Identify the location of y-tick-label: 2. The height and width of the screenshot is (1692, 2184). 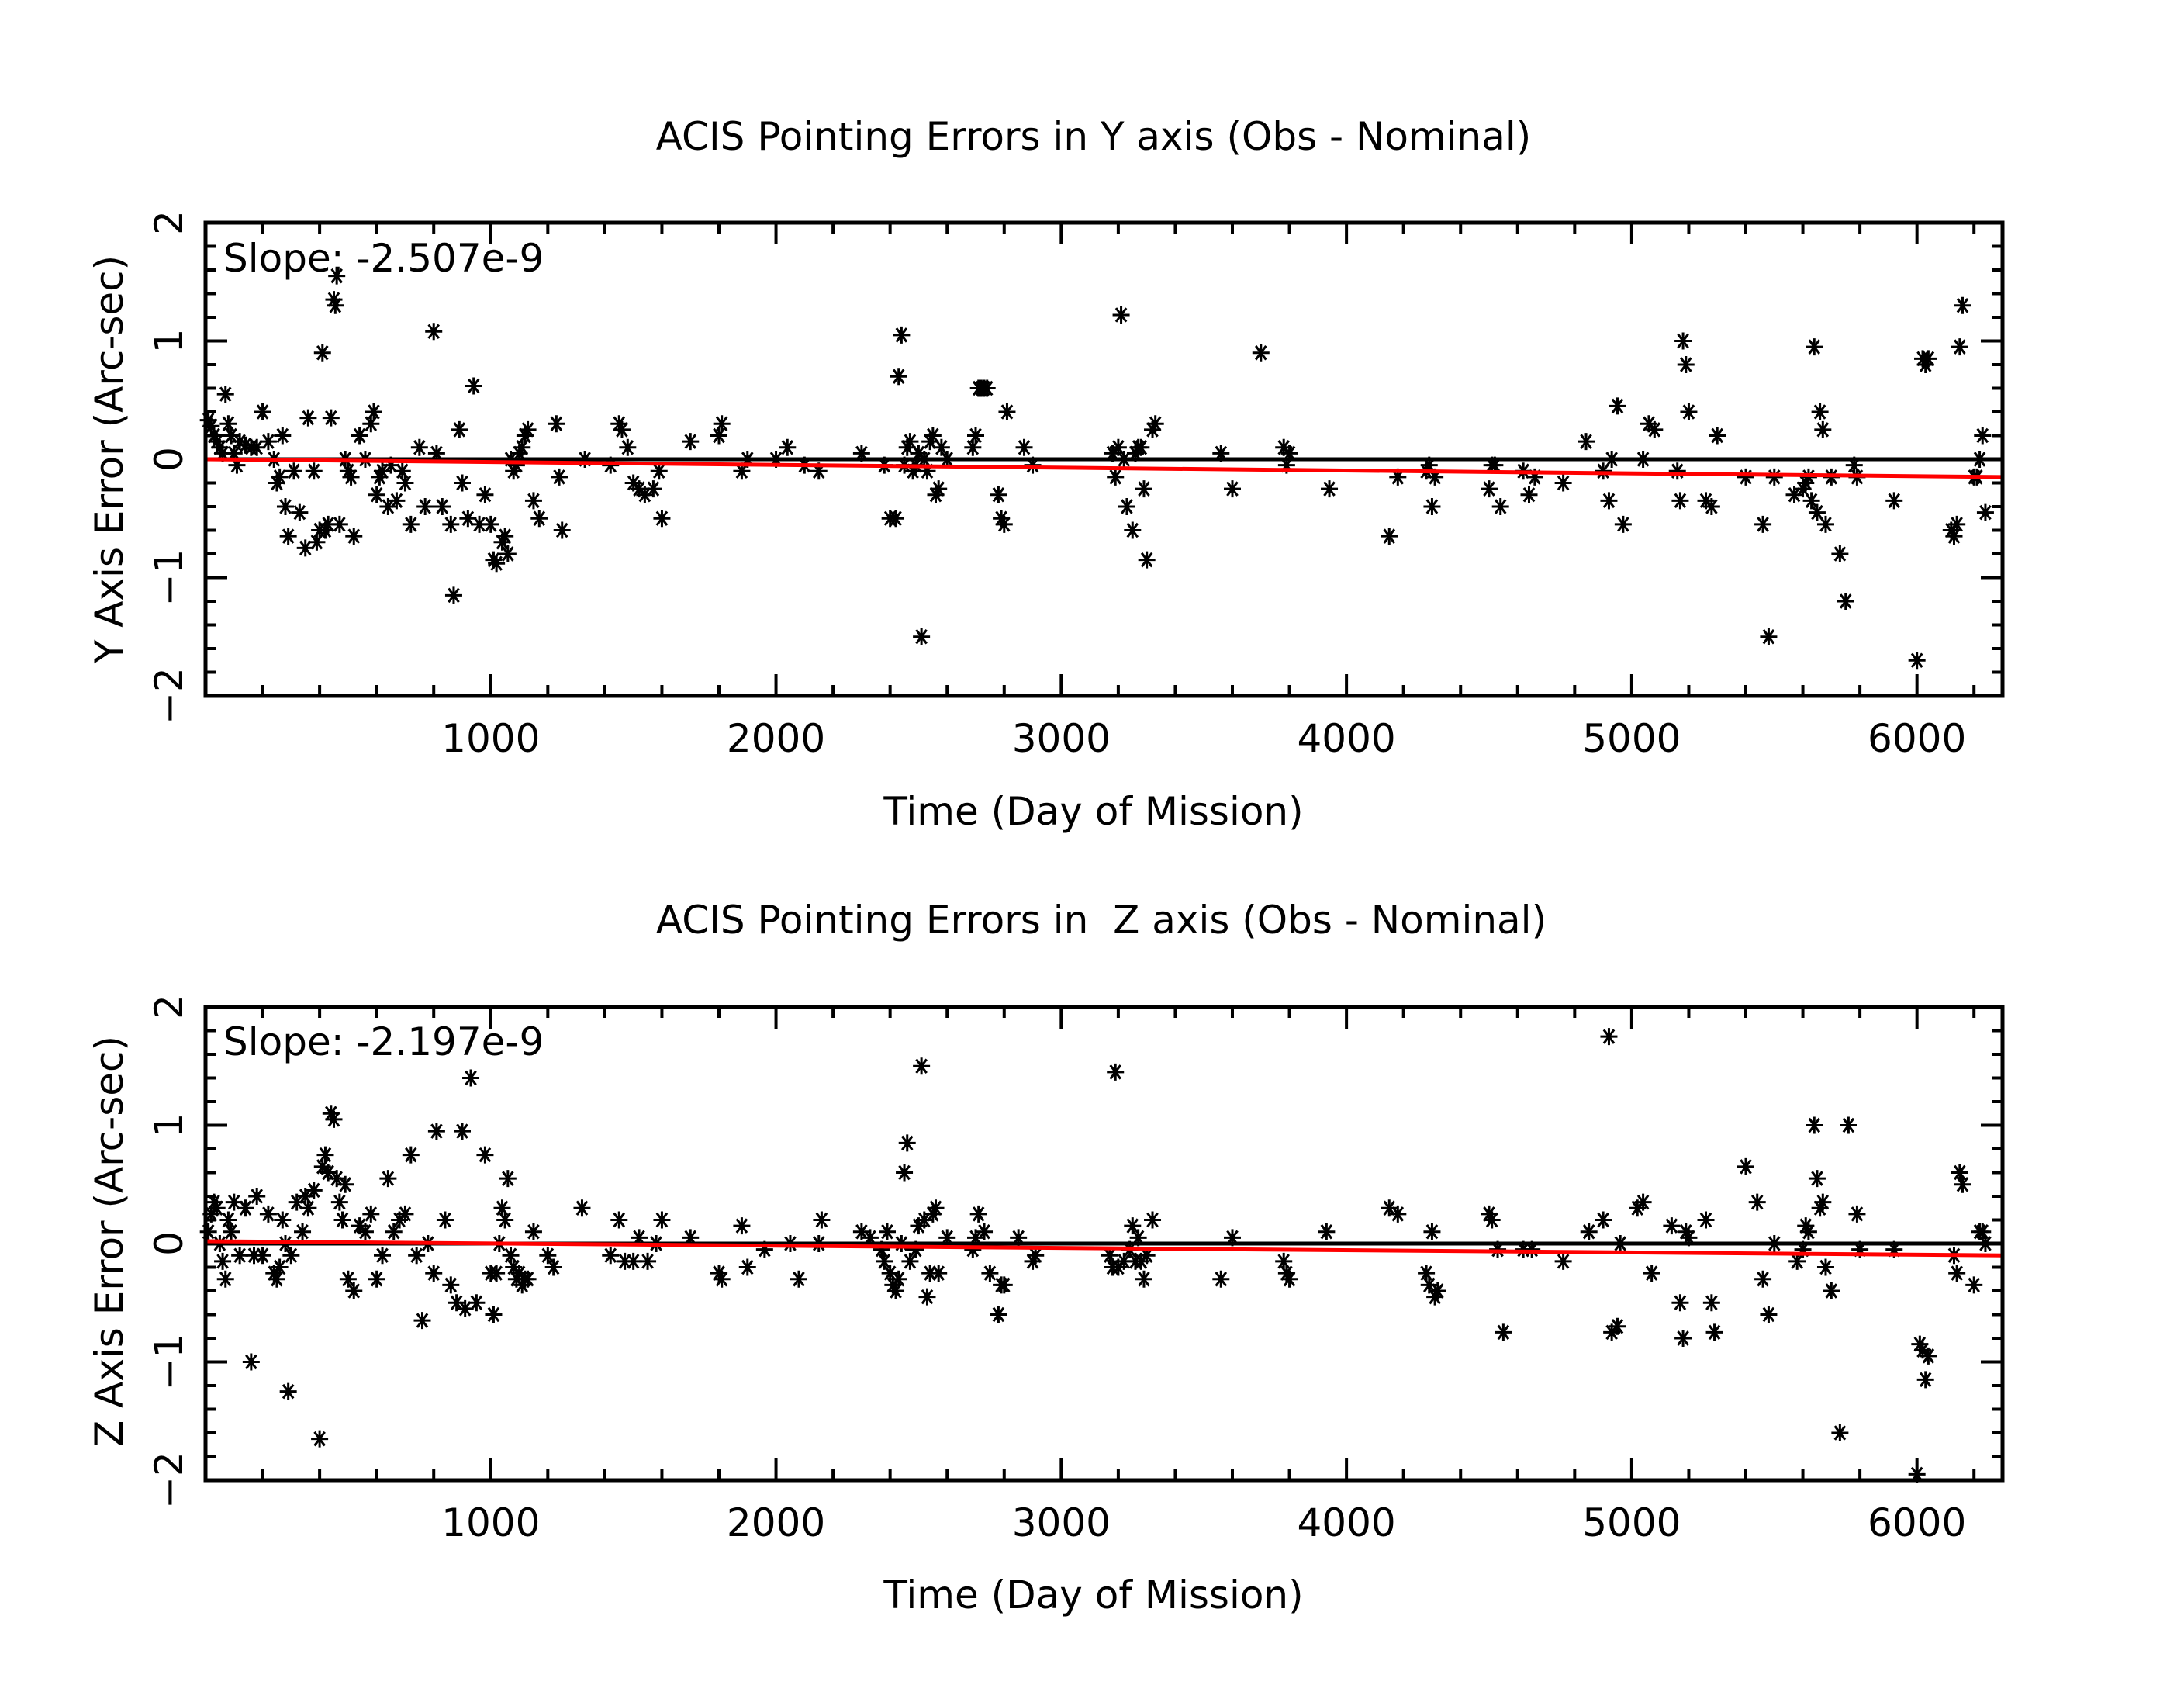
(169, 222).